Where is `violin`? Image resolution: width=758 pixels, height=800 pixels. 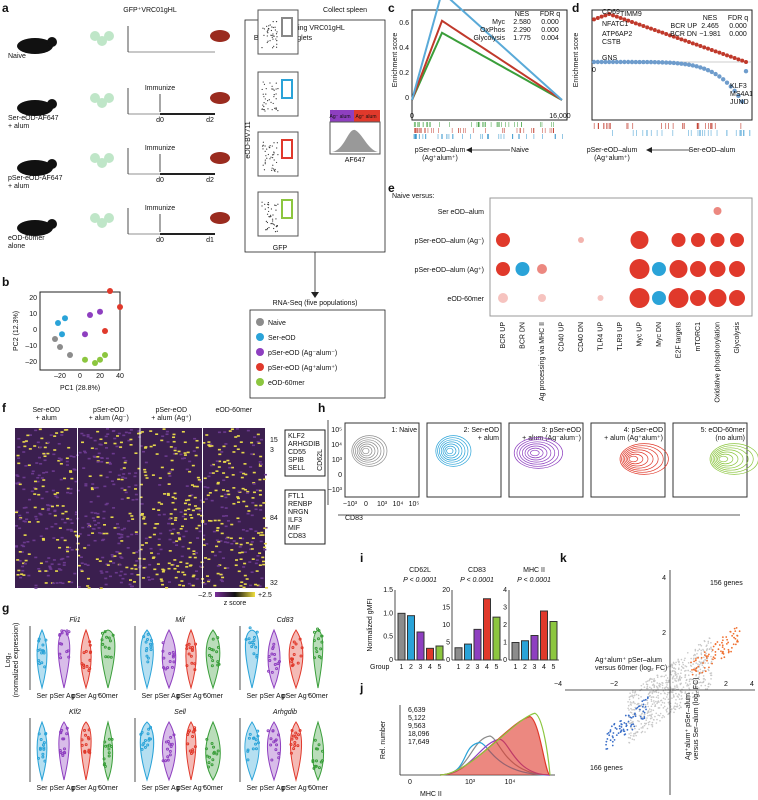
violin is located at coordinates (108, 751).